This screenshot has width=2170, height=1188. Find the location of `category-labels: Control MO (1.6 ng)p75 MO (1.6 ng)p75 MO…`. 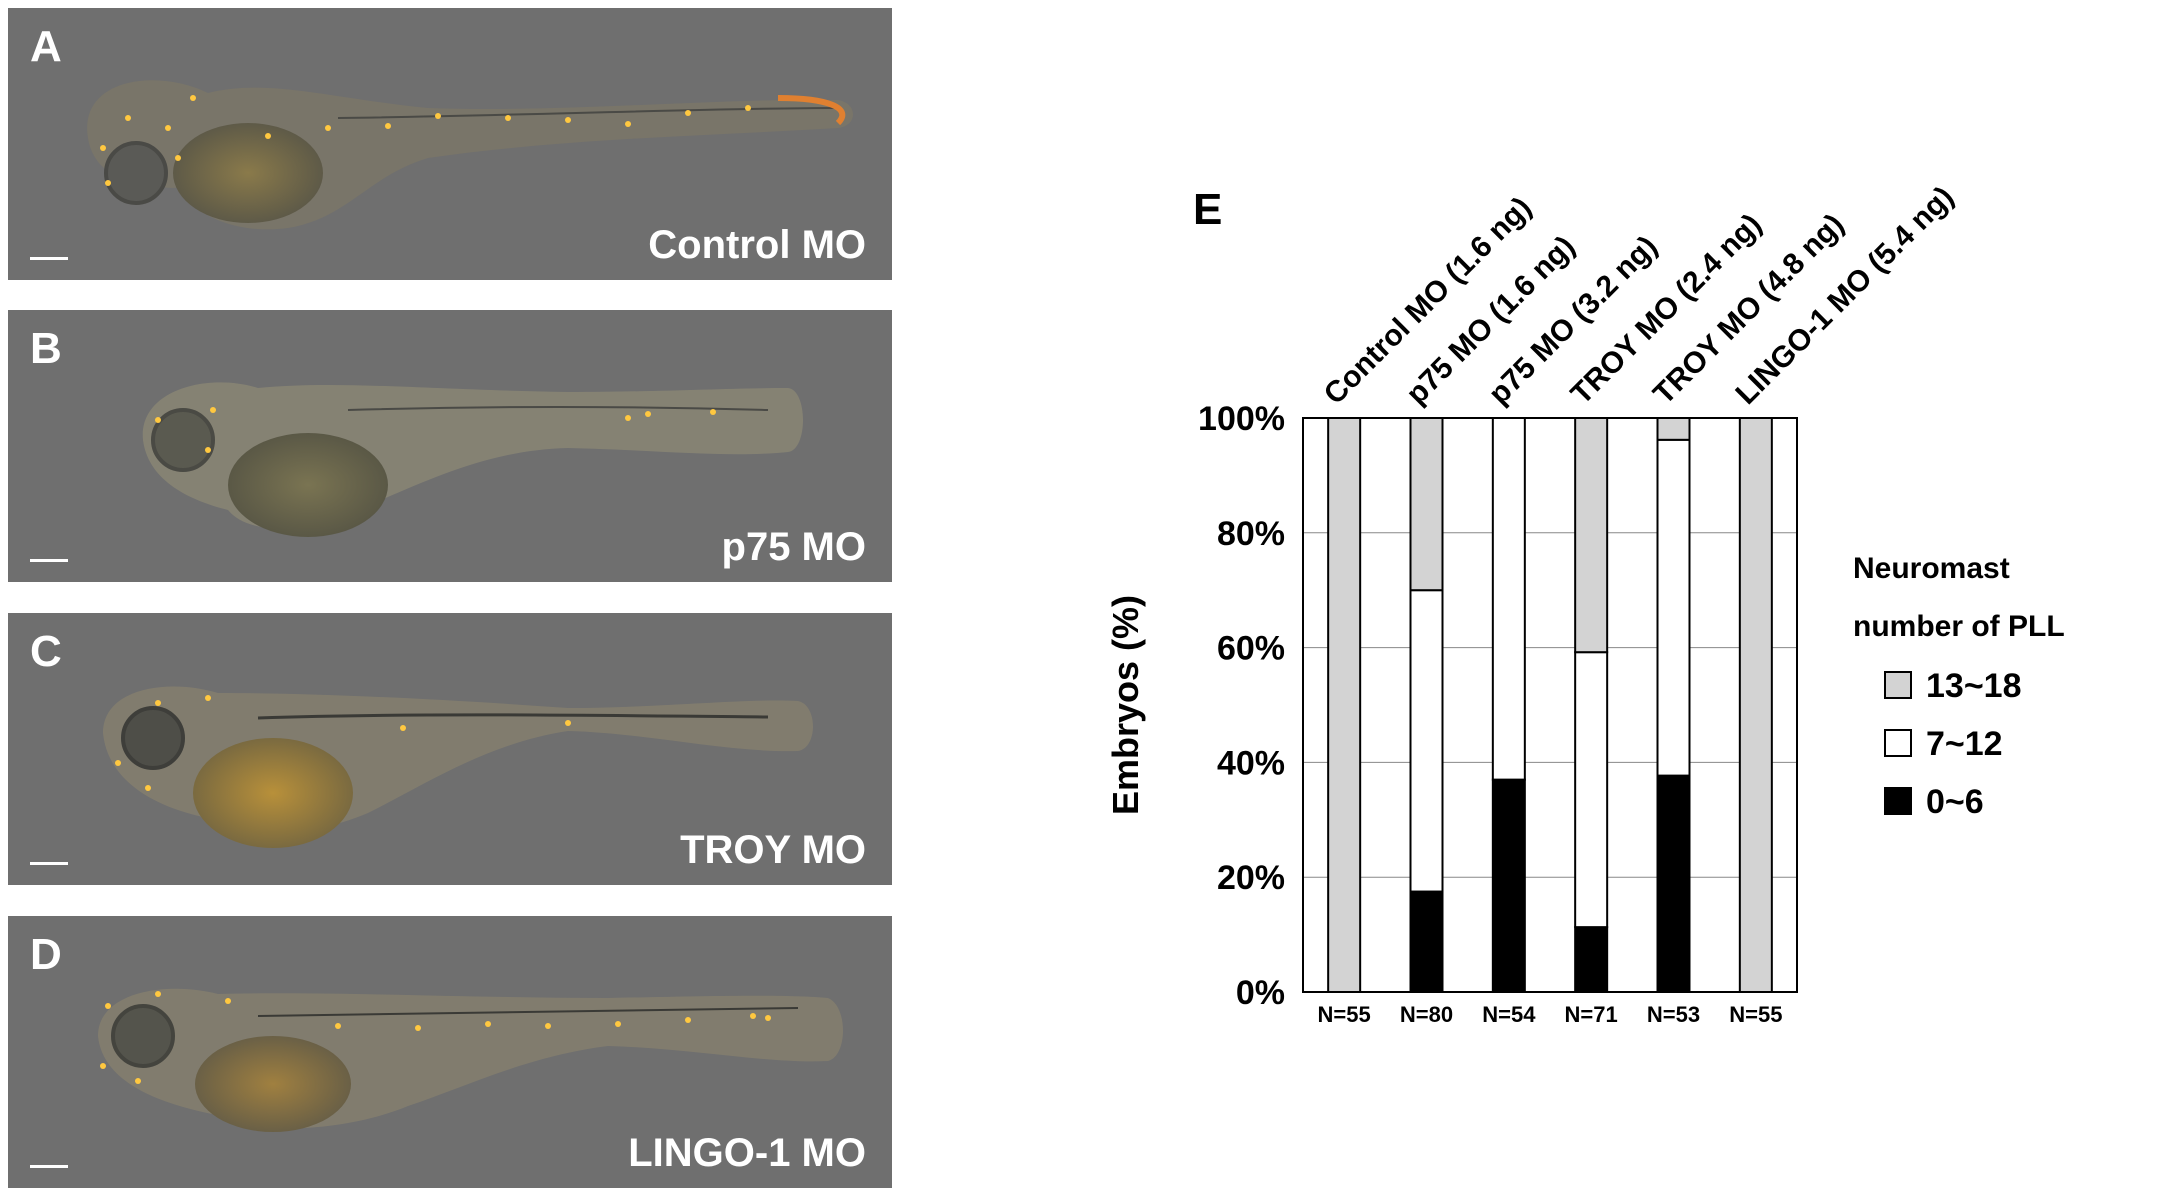

category-labels: Control MO (1.6 ng)p75 MO (1.6 ng)p75 MO… is located at coordinates (1639, 295).